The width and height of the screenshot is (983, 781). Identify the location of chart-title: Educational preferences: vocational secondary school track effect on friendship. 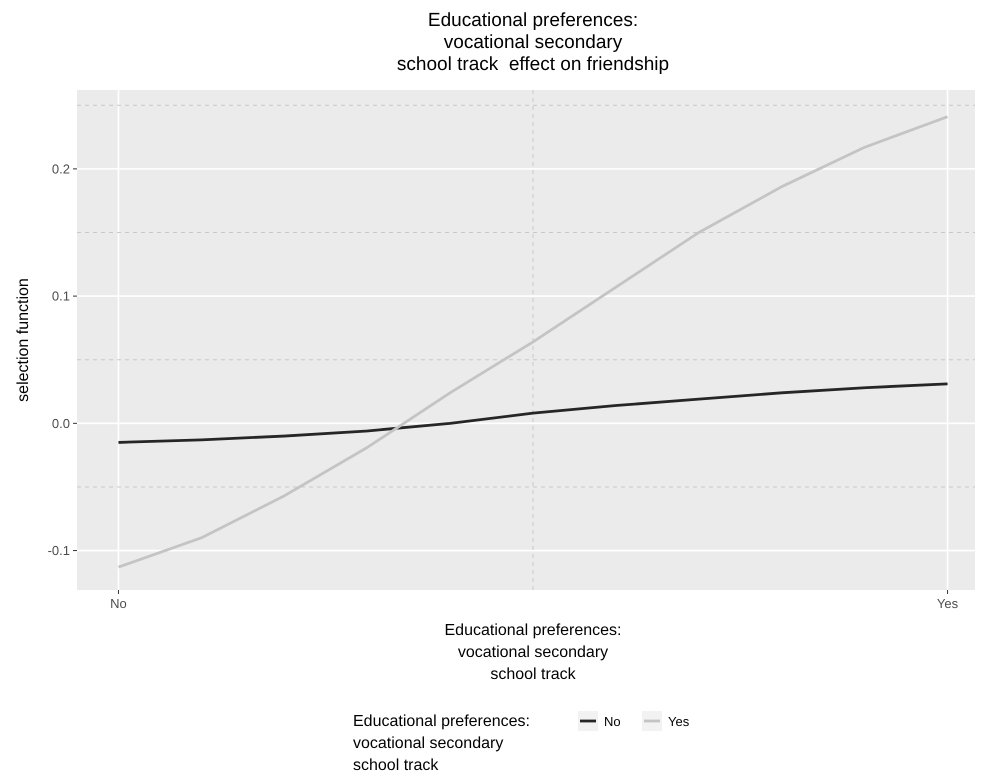
(533, 42).